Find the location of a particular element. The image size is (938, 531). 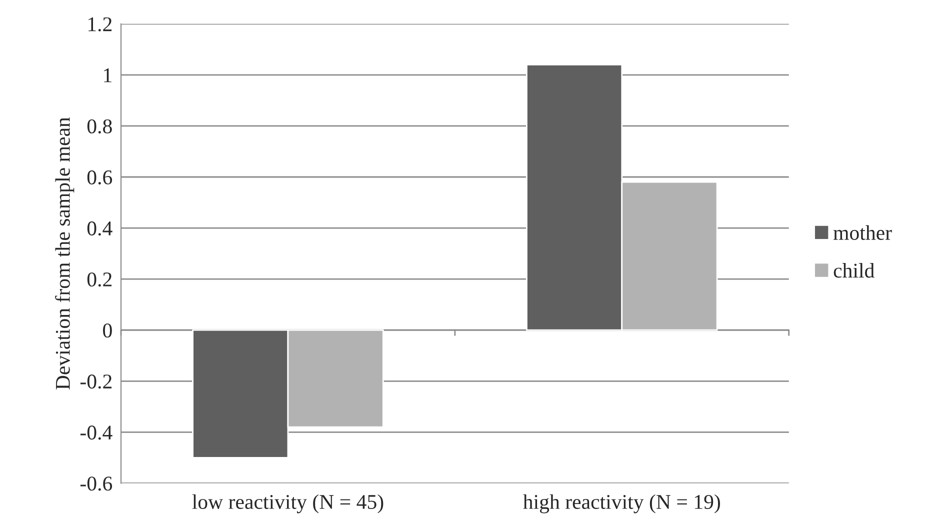

y-tick-label: 0.8 is located at coordinates (99, 126).